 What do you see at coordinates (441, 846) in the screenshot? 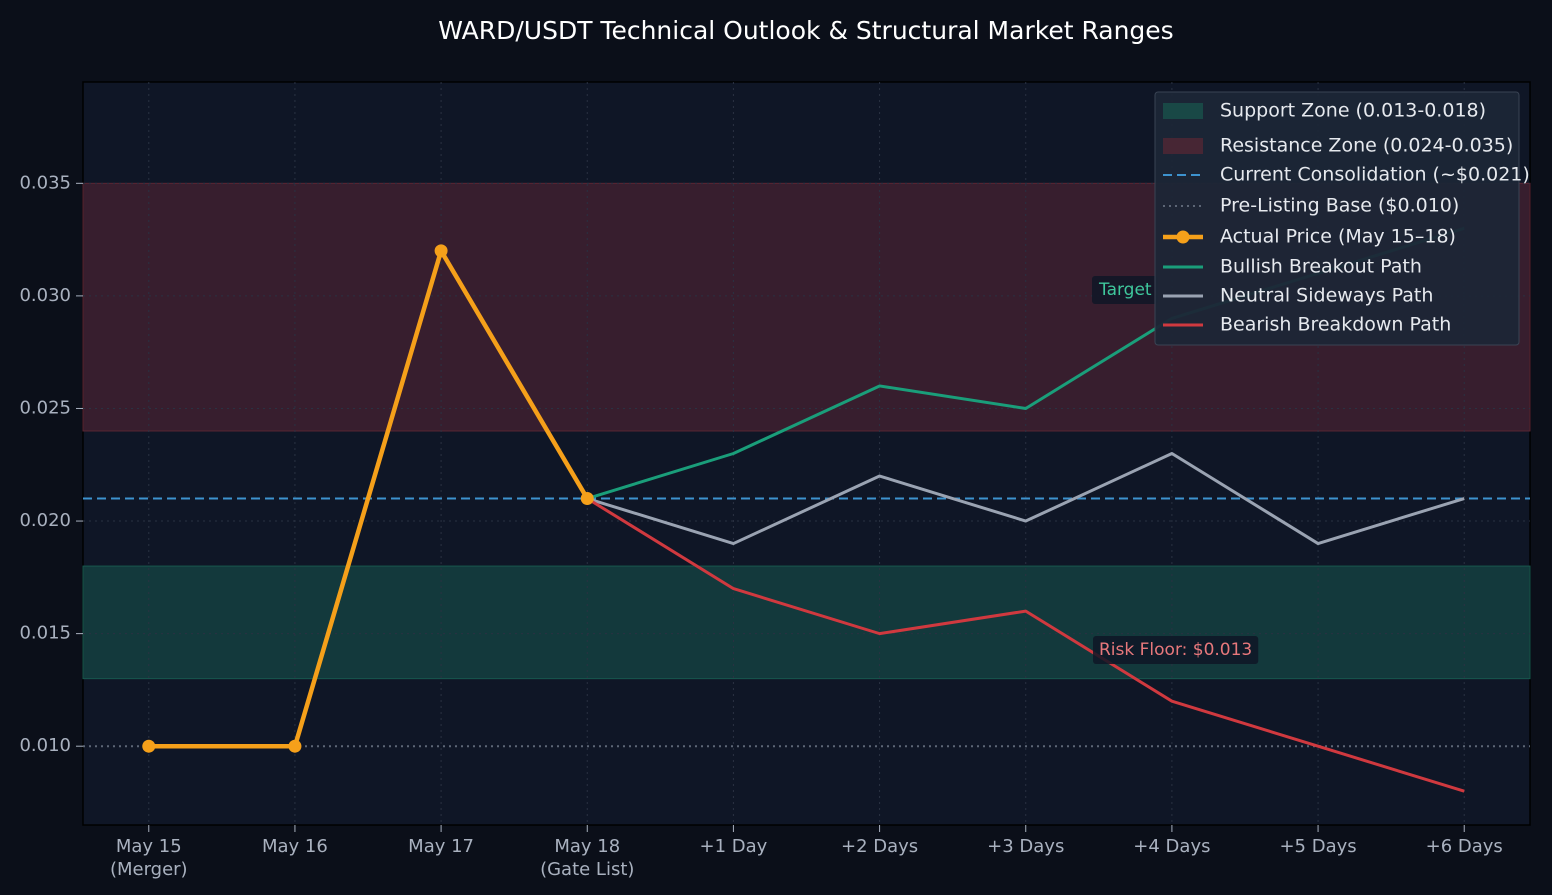
I see `x-tick-label: May 17` at bounding box center [441, 846].